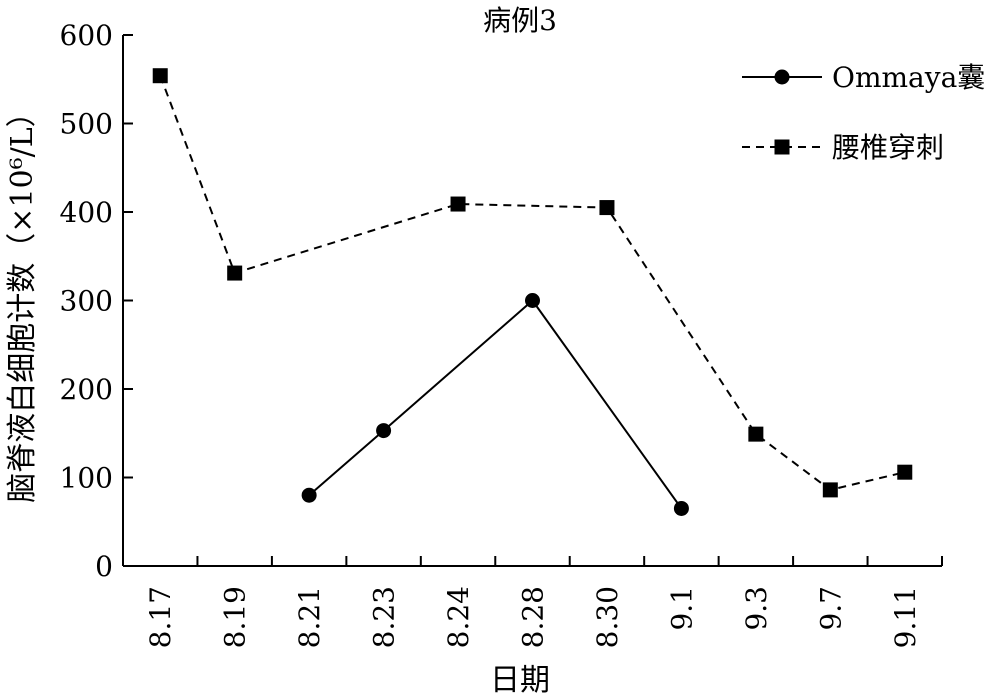  I want to click on y-tick-label: 200, so click(86, 389).